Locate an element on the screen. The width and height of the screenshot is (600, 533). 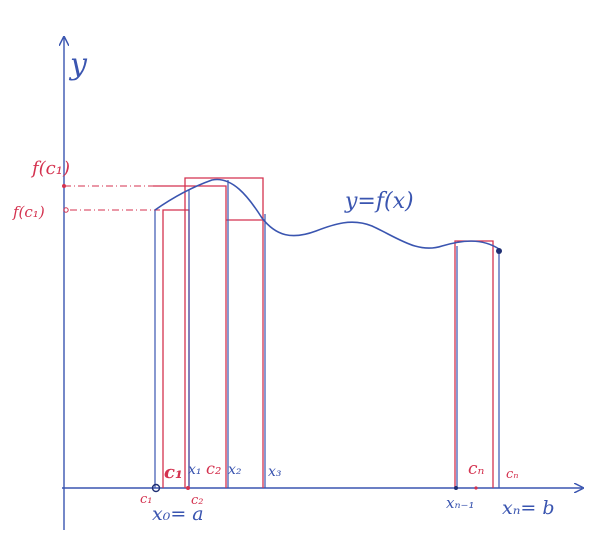
point-cn is located at coordinates (476, 488).